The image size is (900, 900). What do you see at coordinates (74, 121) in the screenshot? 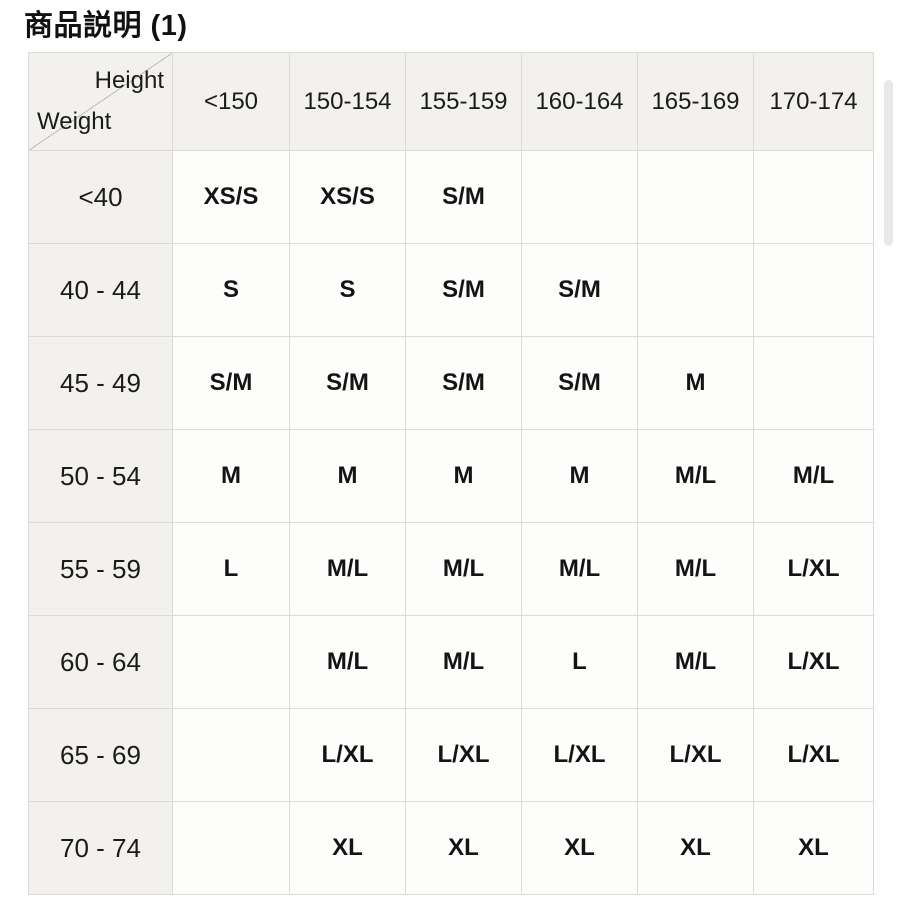
I see `corner-weight-label: Weight` at bounding box center [74, 121].